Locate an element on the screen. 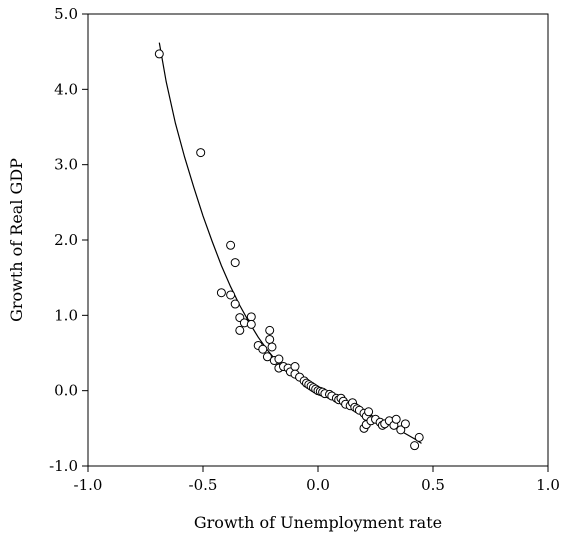 The height and width of the screenshot is (542, 568). y-tick-label: 4.0 is located at coordinates (66, 89).